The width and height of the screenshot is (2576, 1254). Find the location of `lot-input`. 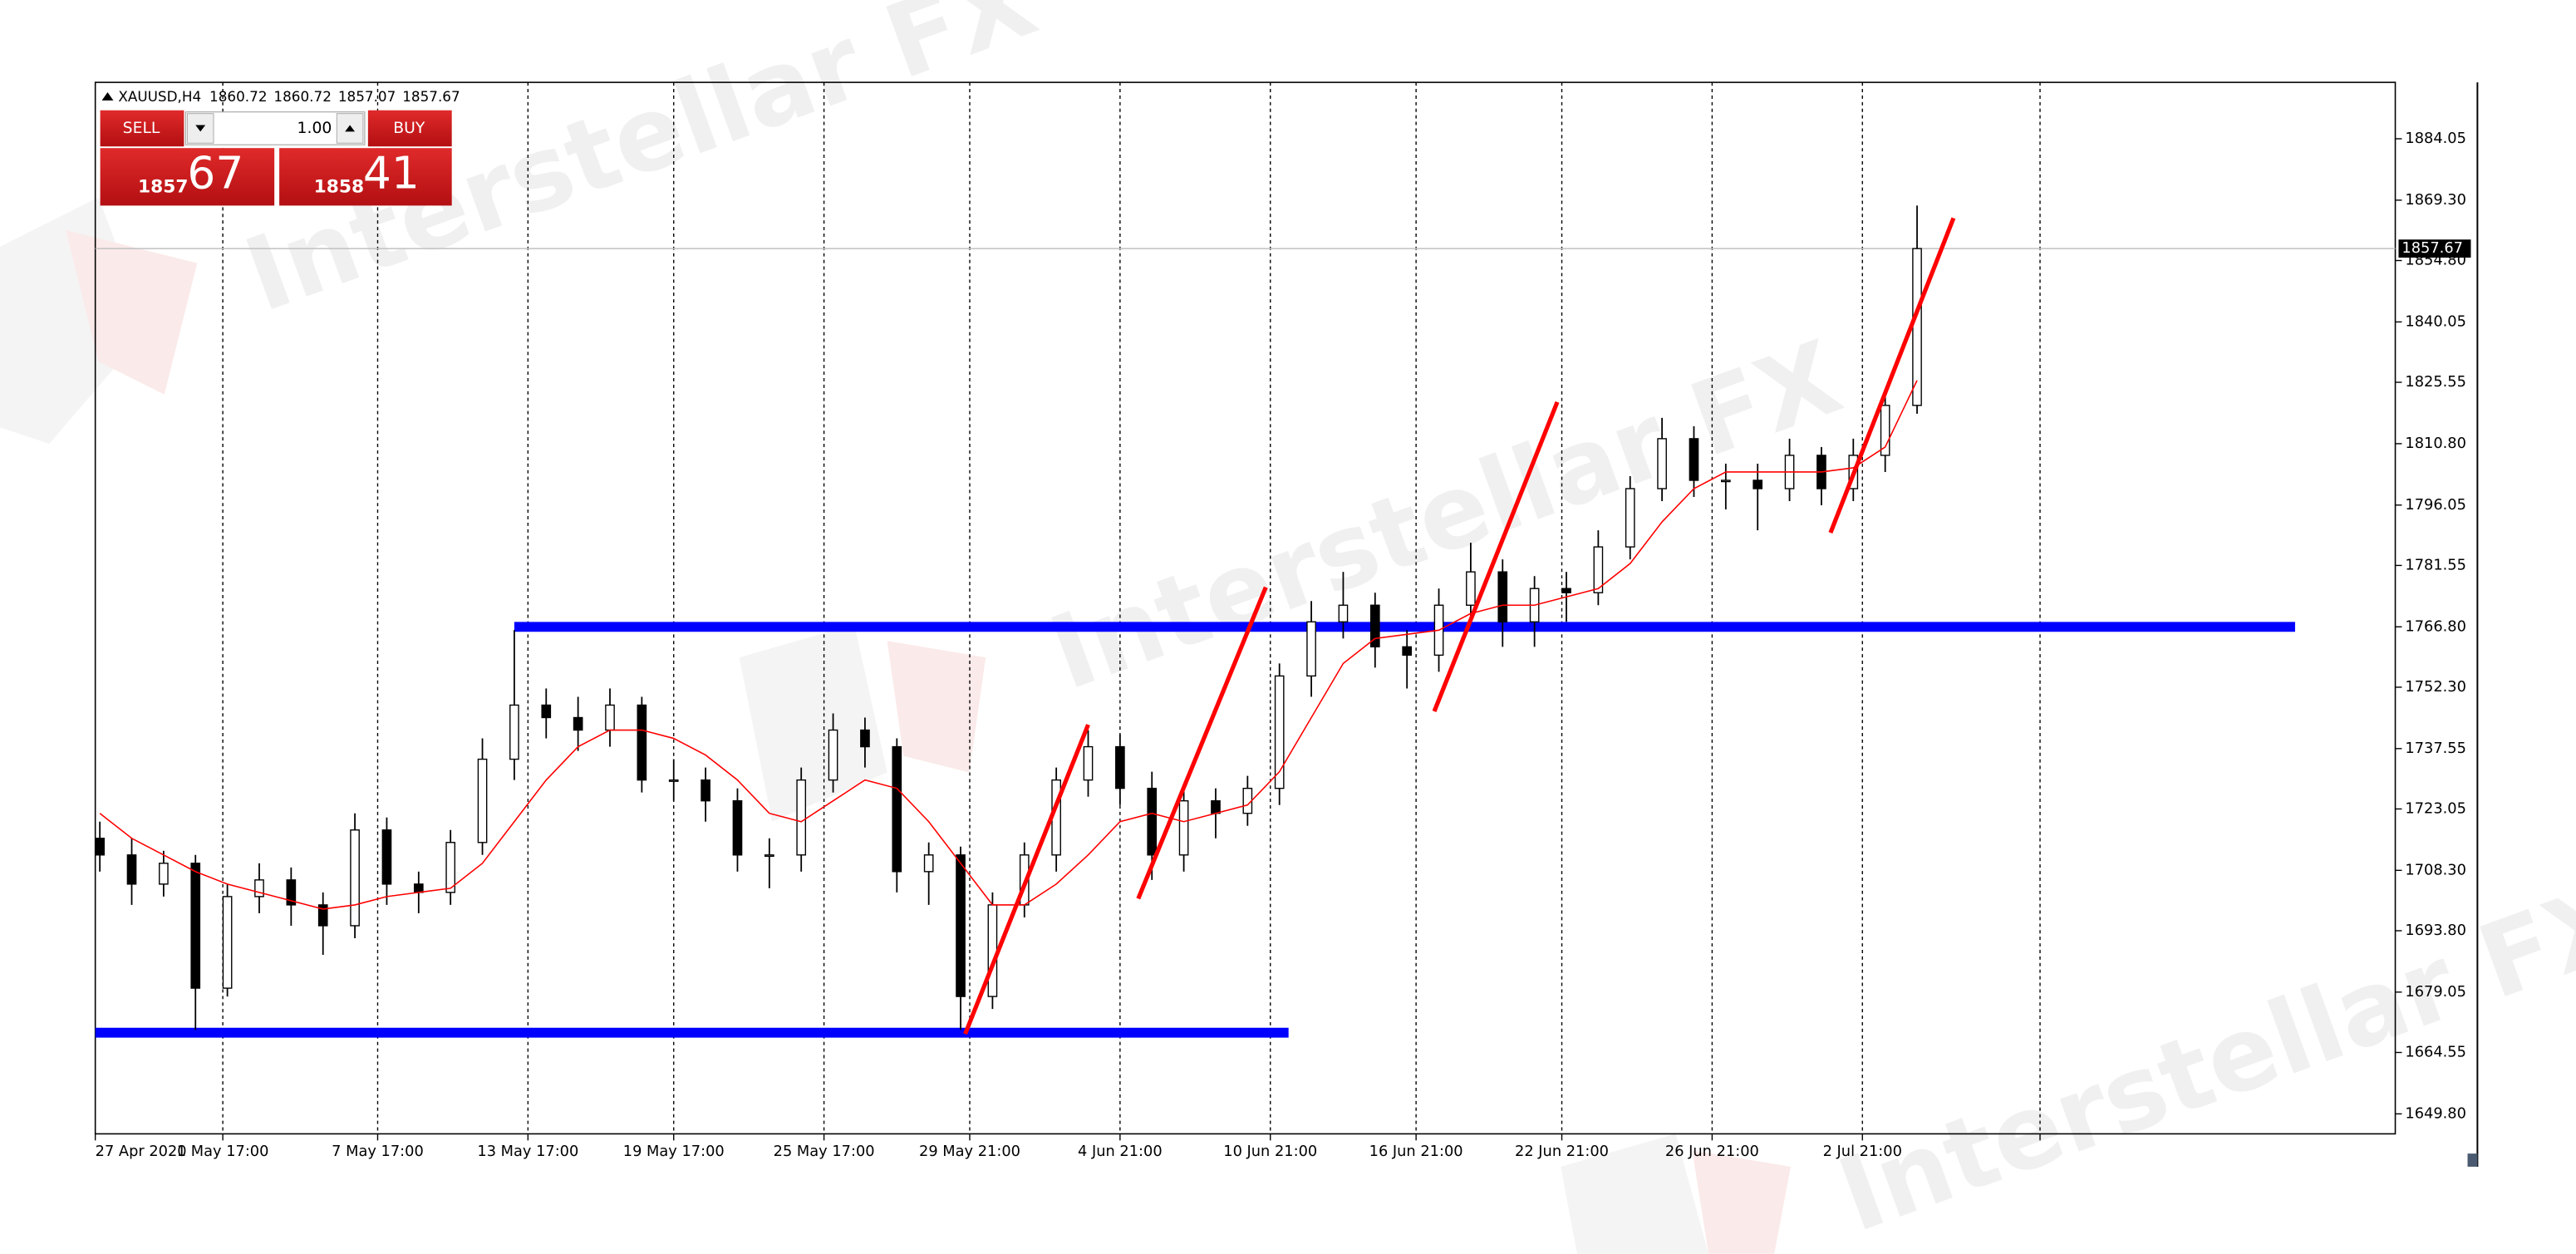

lot-input is located at coordinates (275, 128).